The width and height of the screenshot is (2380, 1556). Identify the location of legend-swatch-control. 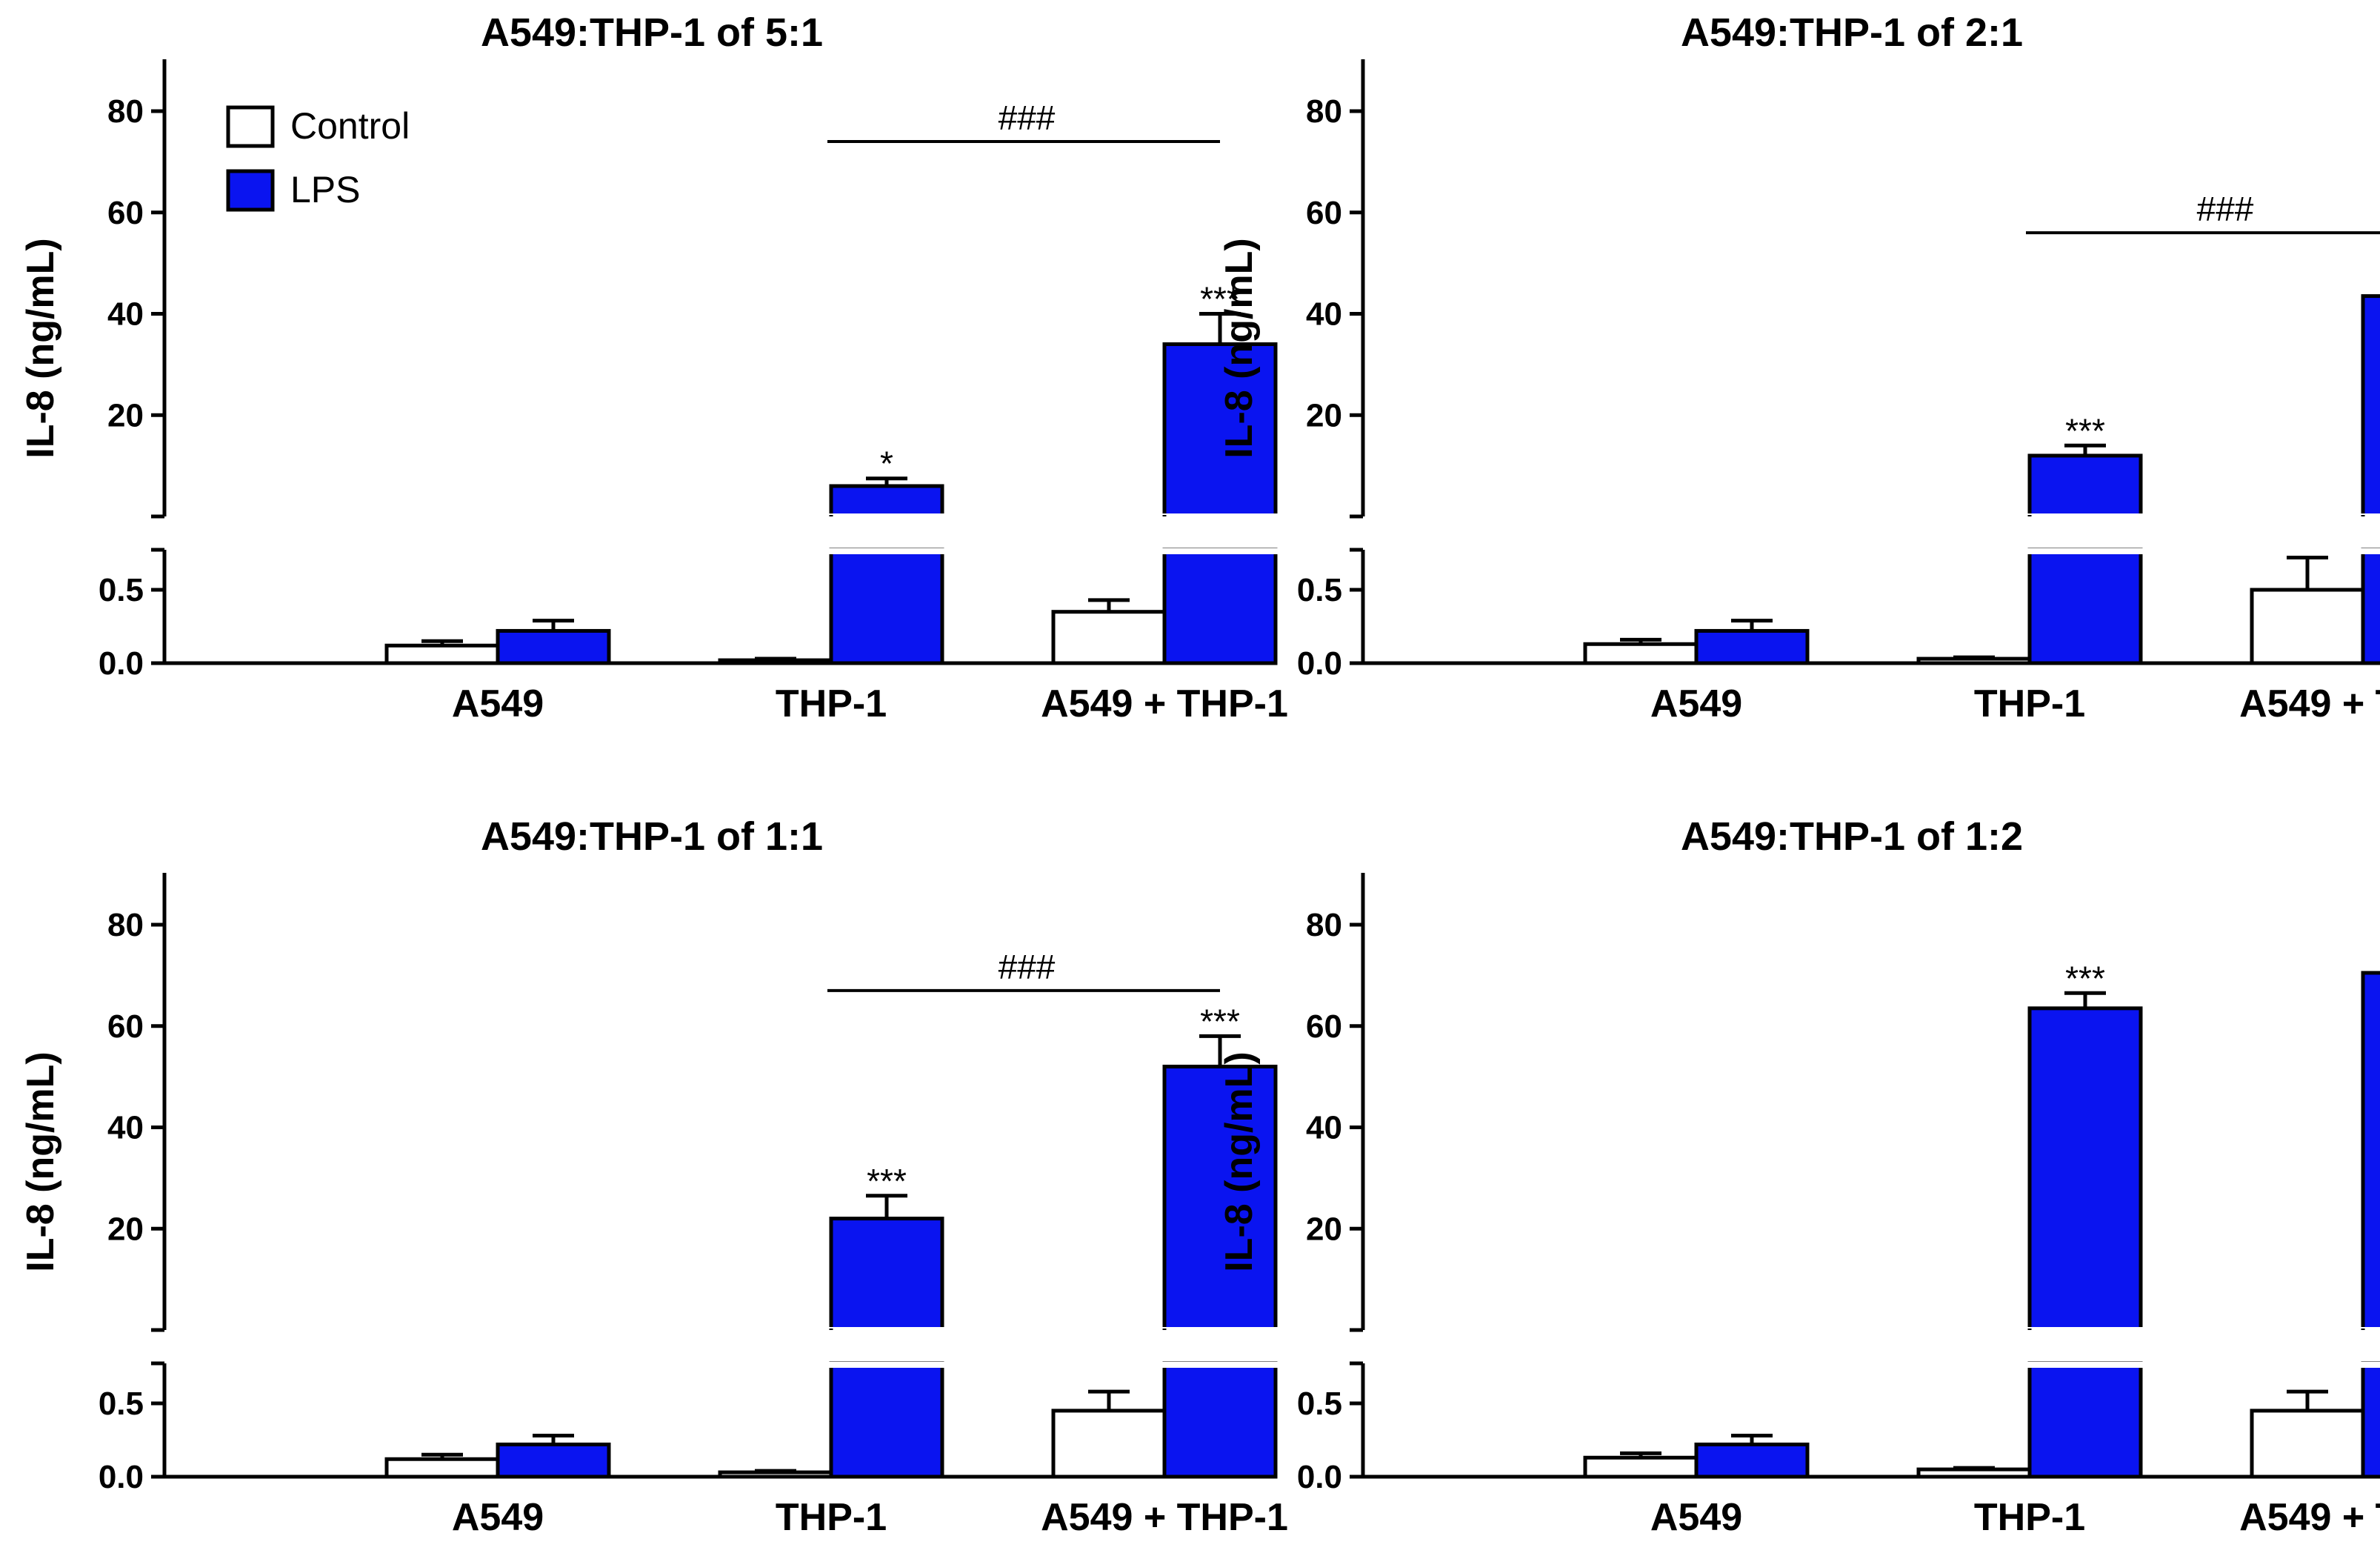
(250, 126).